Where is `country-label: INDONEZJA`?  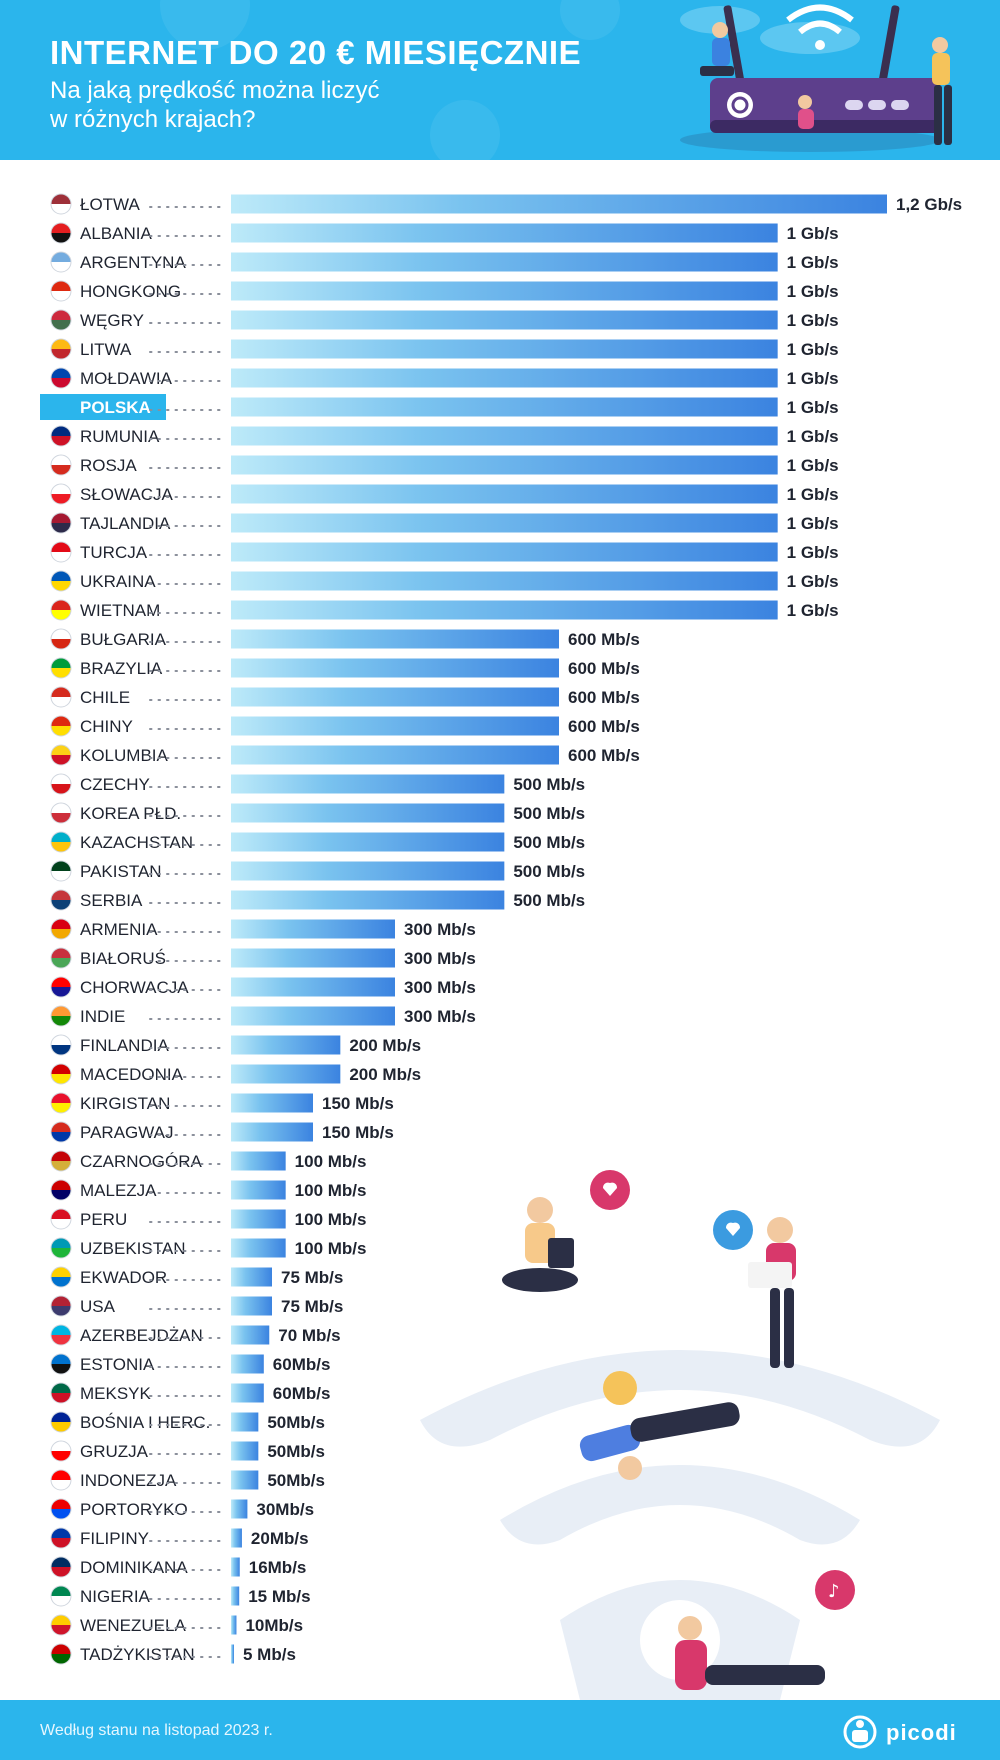 country-label: INDONEZJA is located at coordinates (128, 1480).